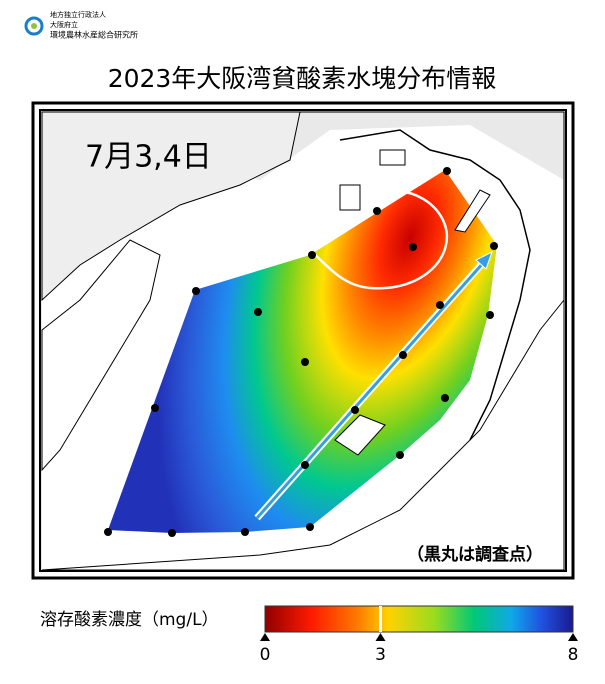 The width and height of the screenshot is (605, 684). I want to click on colorbar-ticks: 0 3 8, so click(419, 635).